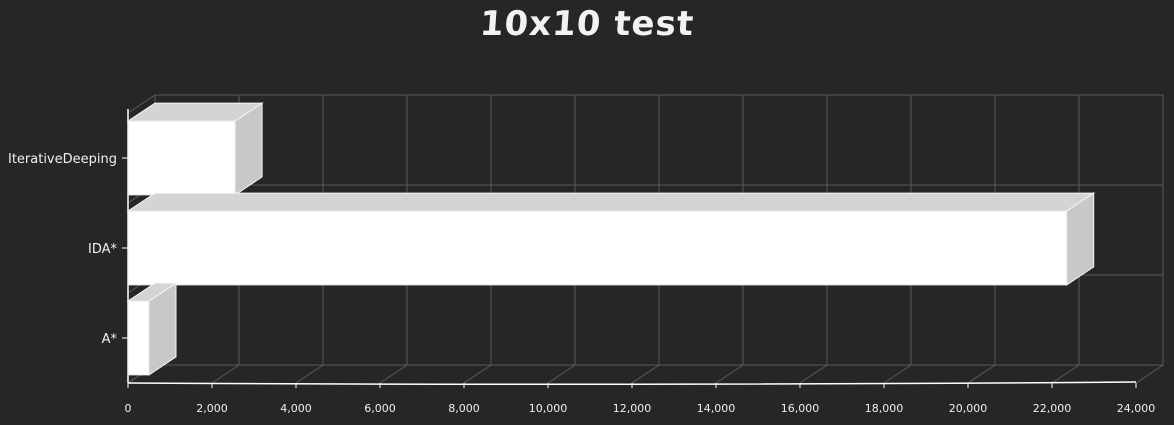 This screenshot has width=1174, height=425. What do you see at coordinates (632, 408) in the screenshot?
I see `x-tick-label: 12,000` at bounding box center [632, 408].